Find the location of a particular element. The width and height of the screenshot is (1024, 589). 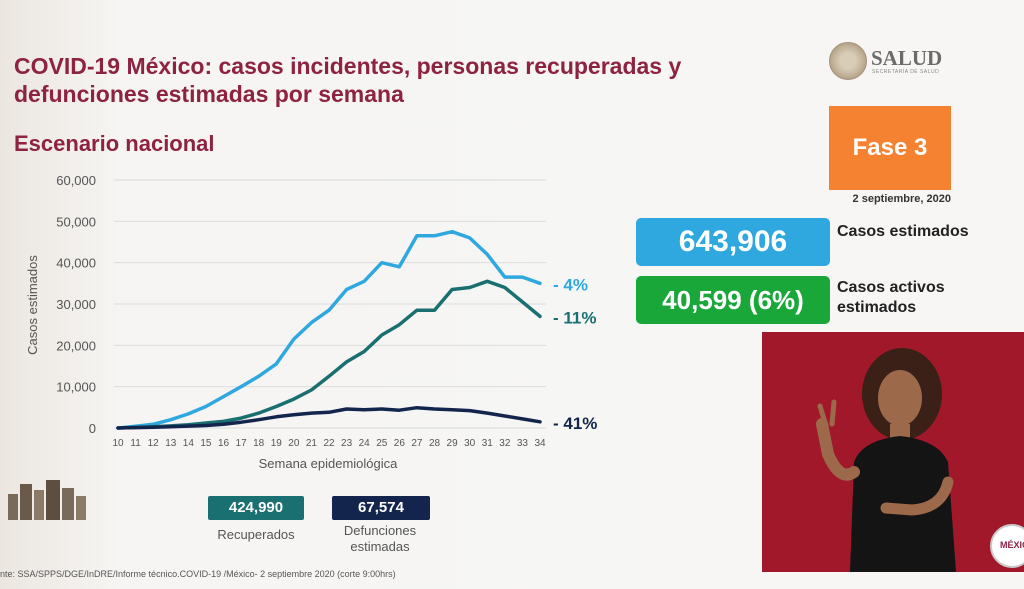

x-tick-label: 27 is located at coordinates (417, 443).